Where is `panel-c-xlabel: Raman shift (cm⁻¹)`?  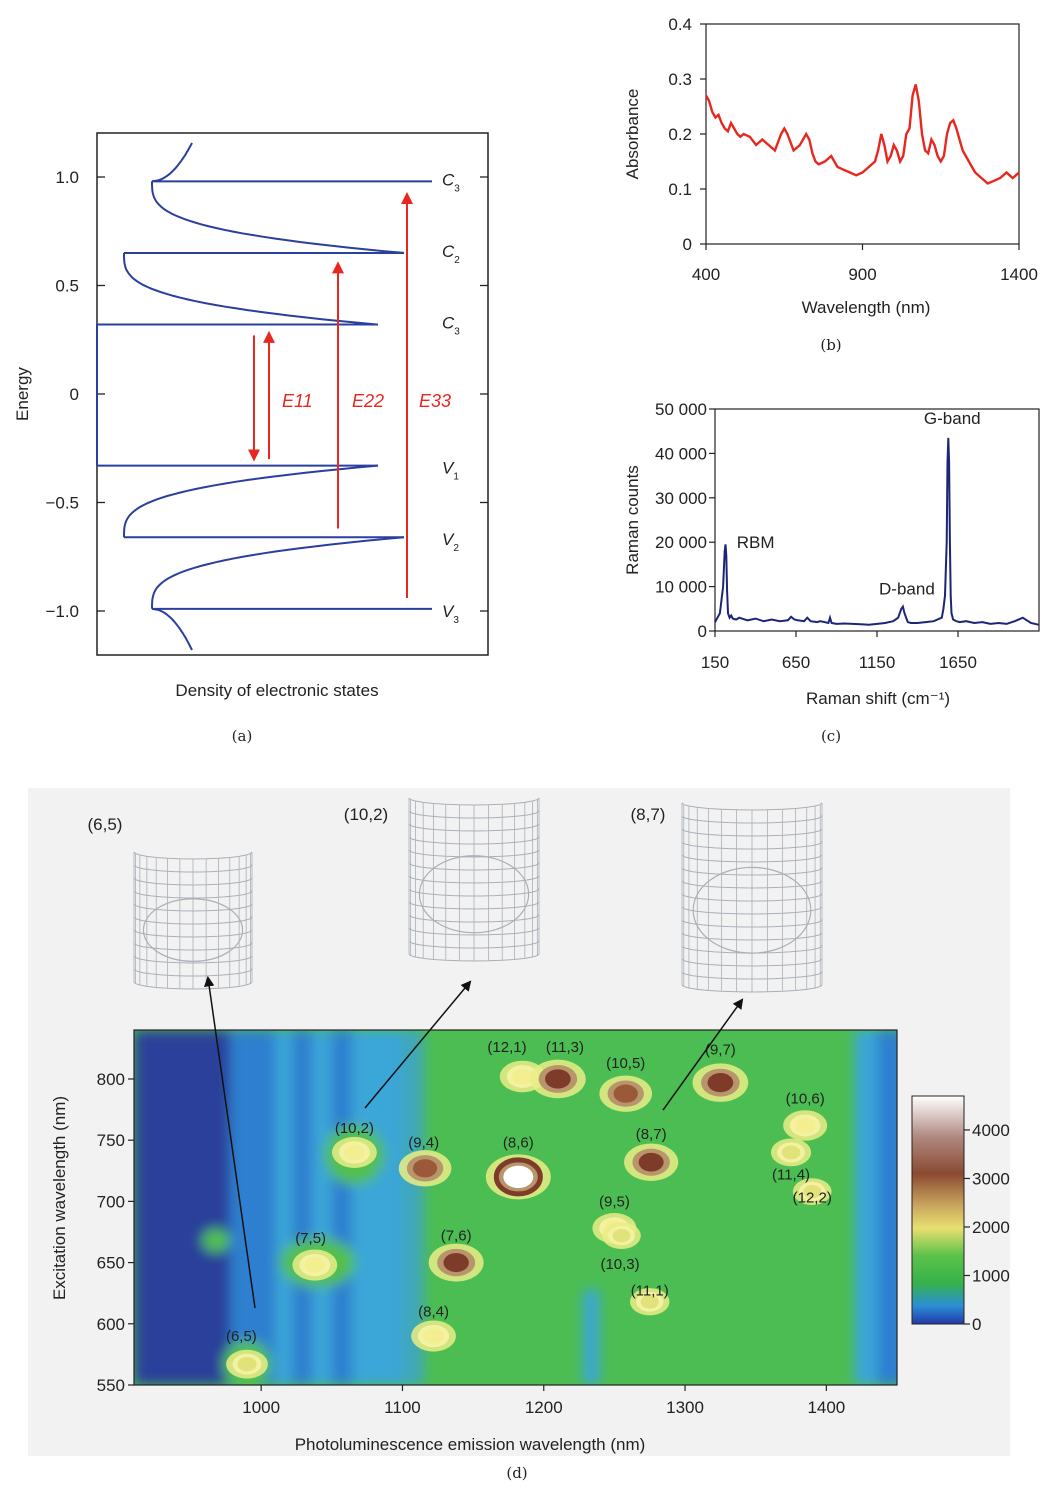 panel-c-xlabel: Raman shift (cm⁻¹) is located at coordinates (878, 698).